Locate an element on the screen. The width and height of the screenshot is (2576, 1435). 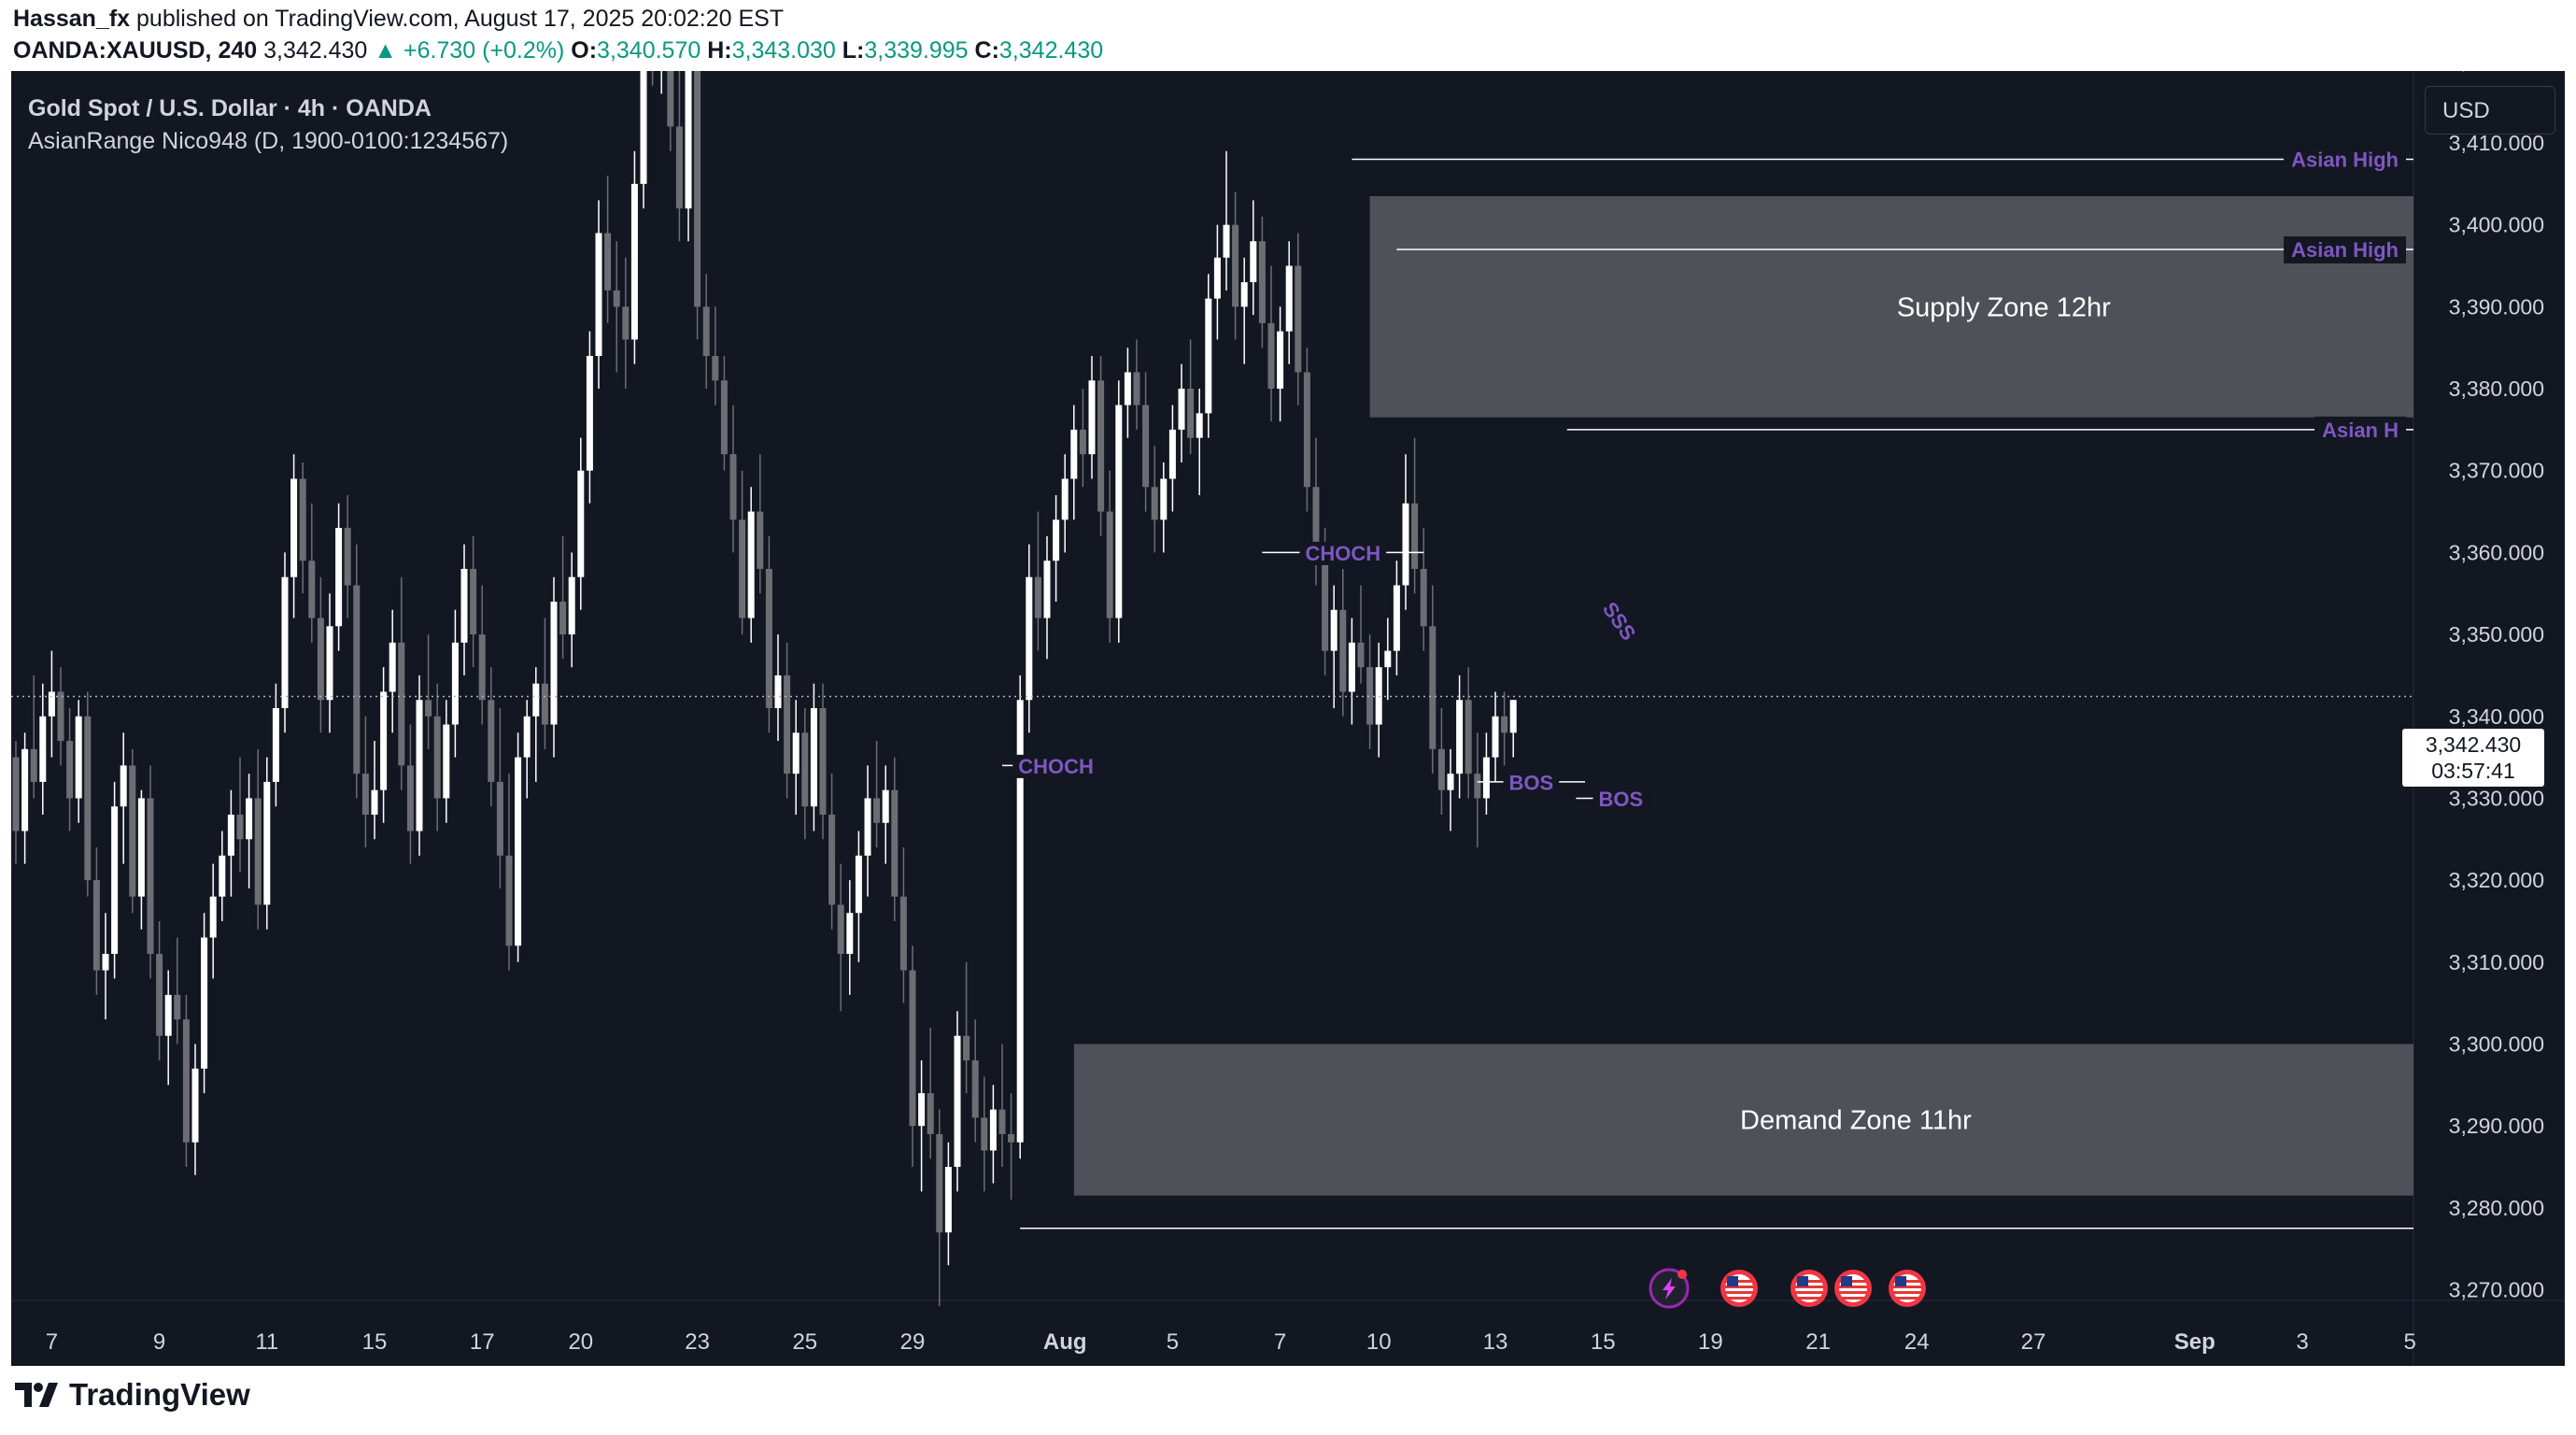
bar-countdown: 03:57:41 is located at coordinates (2473, 771).